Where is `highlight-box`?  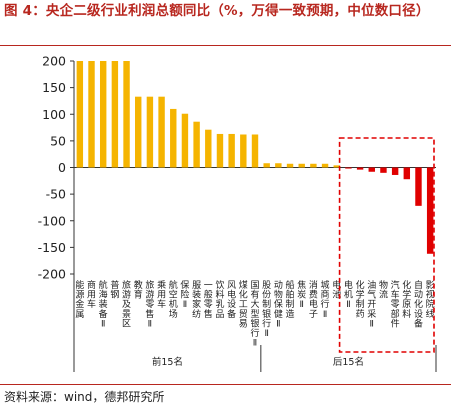
highlight-box is located at coordinates (386, 245).